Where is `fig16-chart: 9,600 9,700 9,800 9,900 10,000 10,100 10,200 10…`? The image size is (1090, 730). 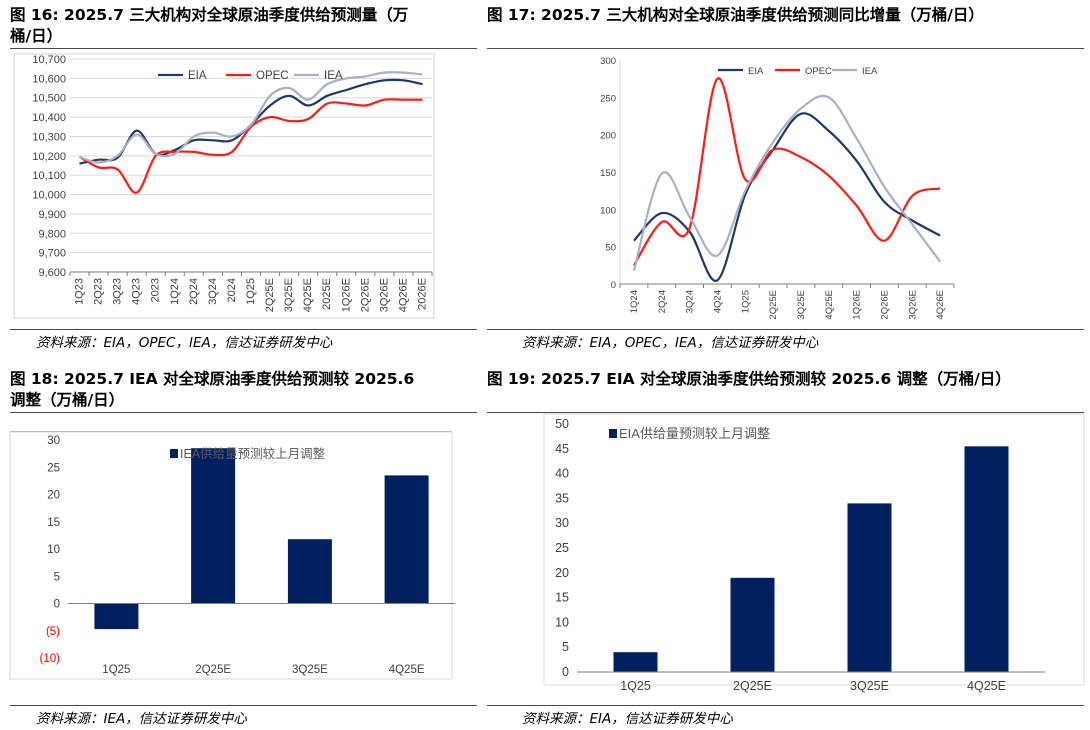 fig16-chart: 9,600 9,700 9,800 9,900 10,000 10,100 10,200 10… is located at coordinates (224, 186).